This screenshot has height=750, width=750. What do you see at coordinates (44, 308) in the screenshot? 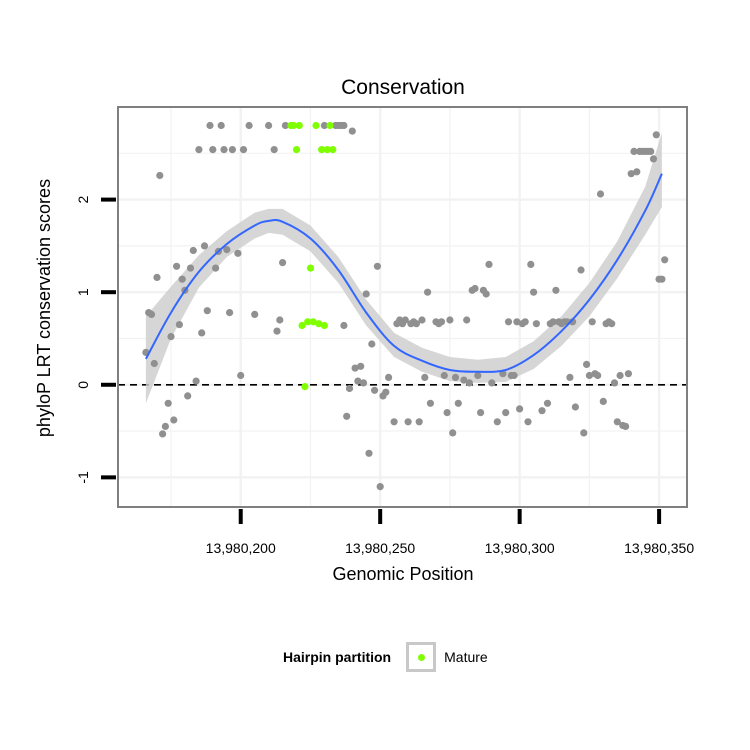
I see `y-axis-label: phyloP LRT conservation scores` at bounding box center [44, 308].